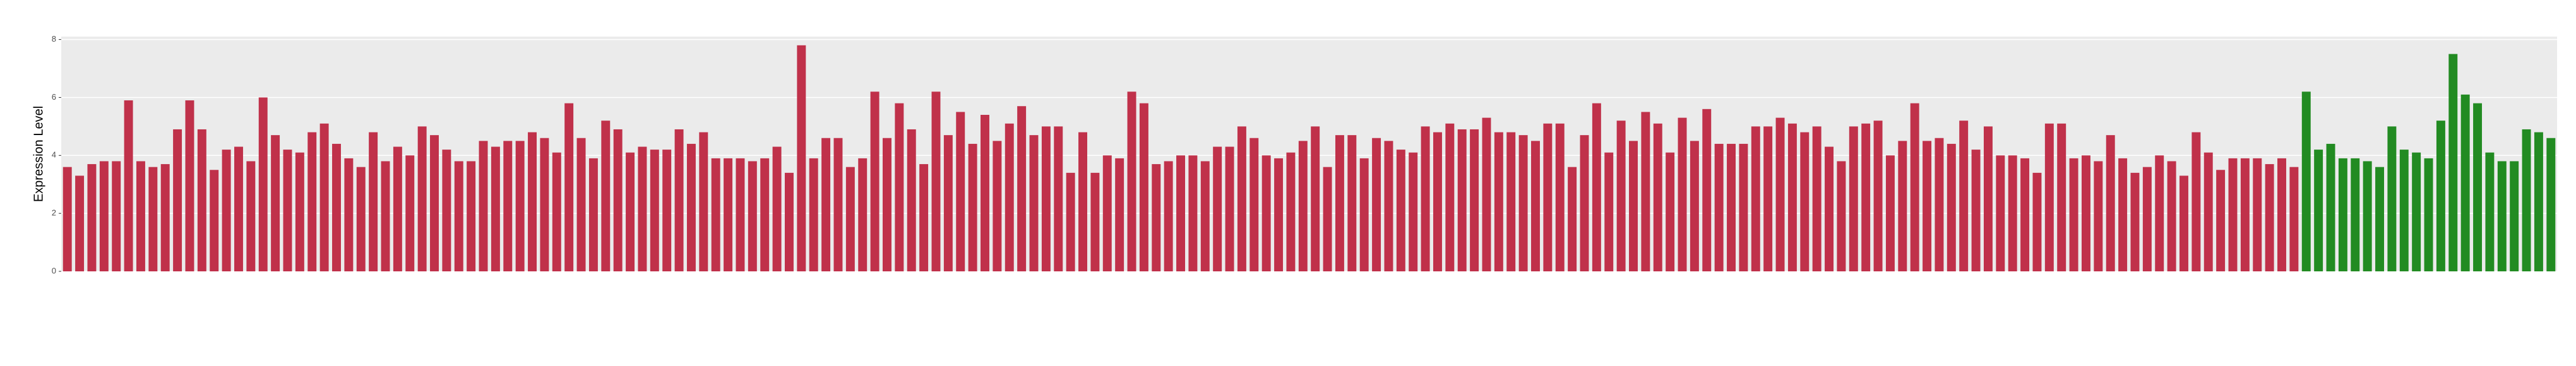  Describe the element at coordinates (54, 213) in the screenshot. I see `y-tick-label: 2` at that location.